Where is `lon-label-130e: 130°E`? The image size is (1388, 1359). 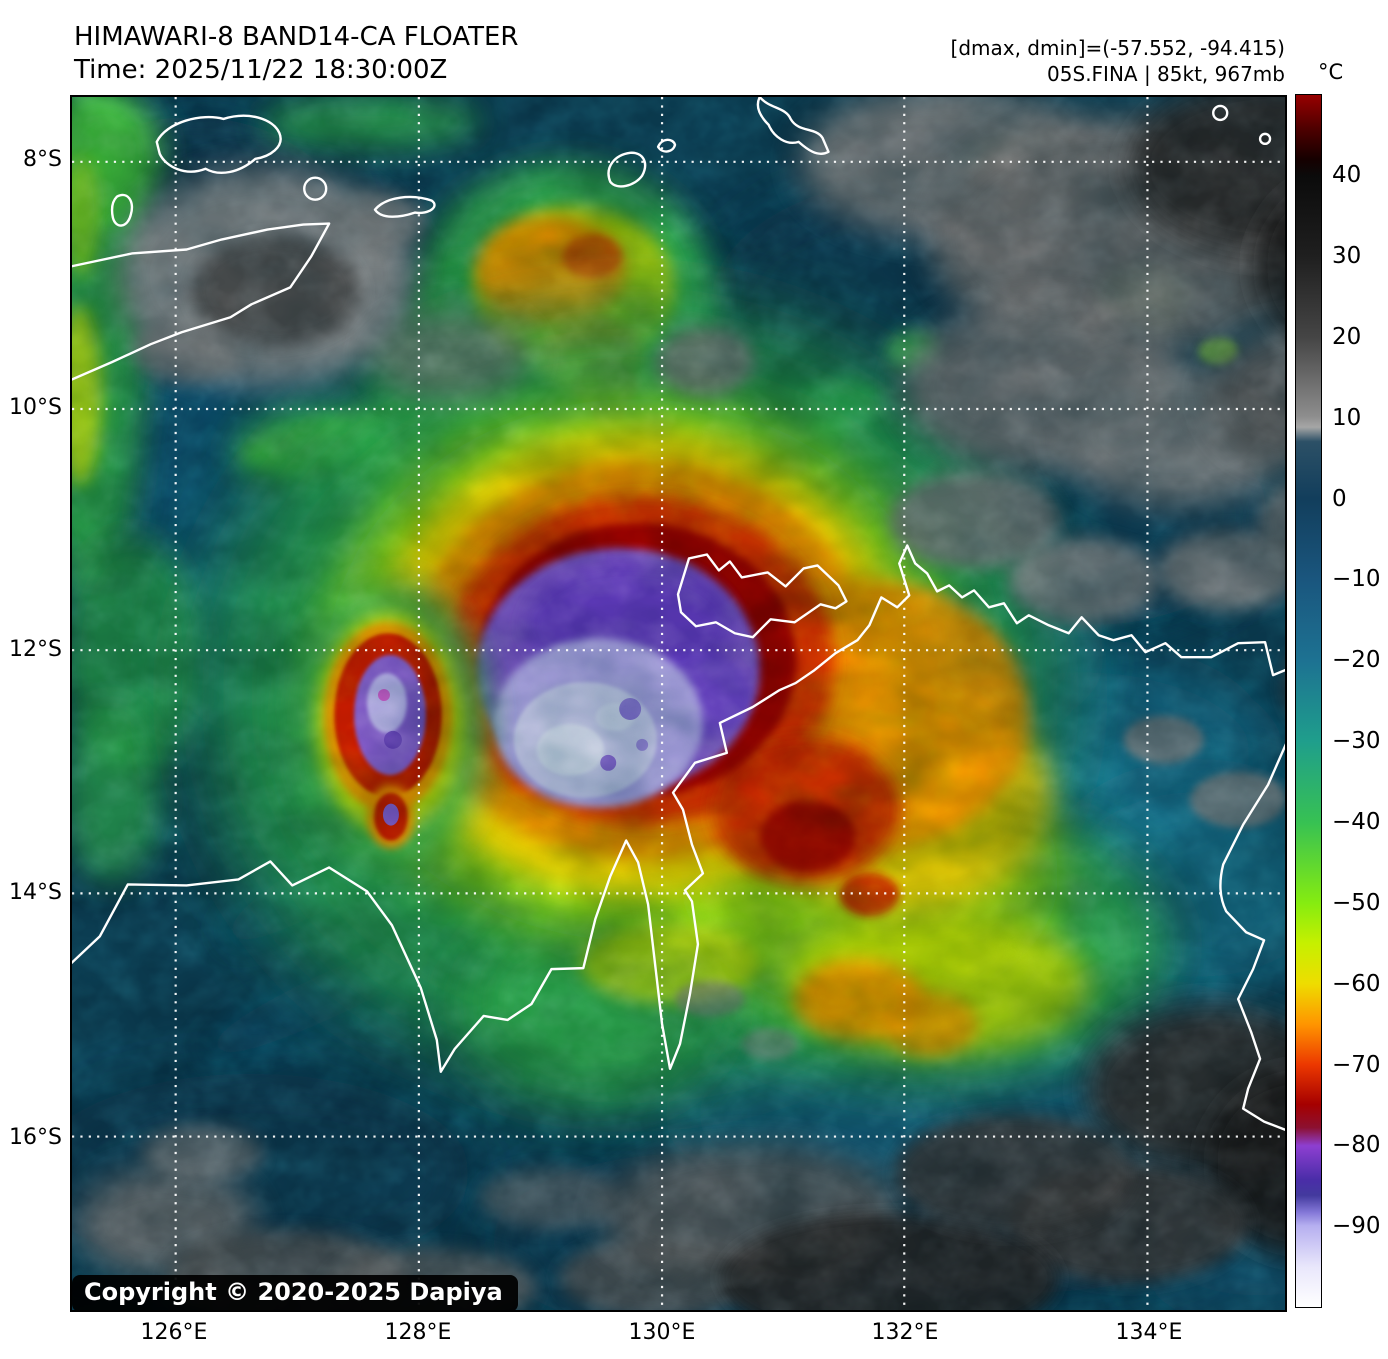 lon-label-130e: 130°E is located at coordinates (662, 1332).